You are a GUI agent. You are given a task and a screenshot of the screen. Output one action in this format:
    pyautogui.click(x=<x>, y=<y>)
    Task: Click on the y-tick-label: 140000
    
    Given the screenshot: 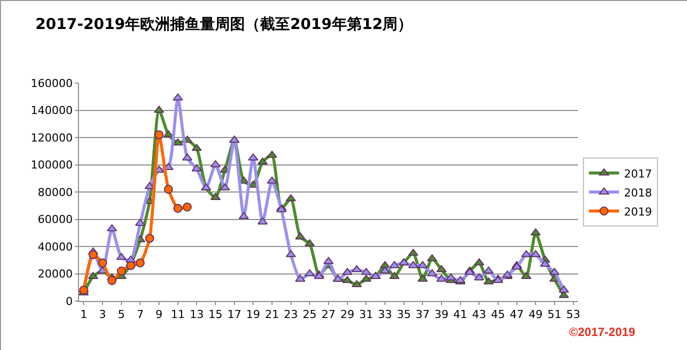 What is the action you would take?
    pyautogui.click(x=51, y=111)
    